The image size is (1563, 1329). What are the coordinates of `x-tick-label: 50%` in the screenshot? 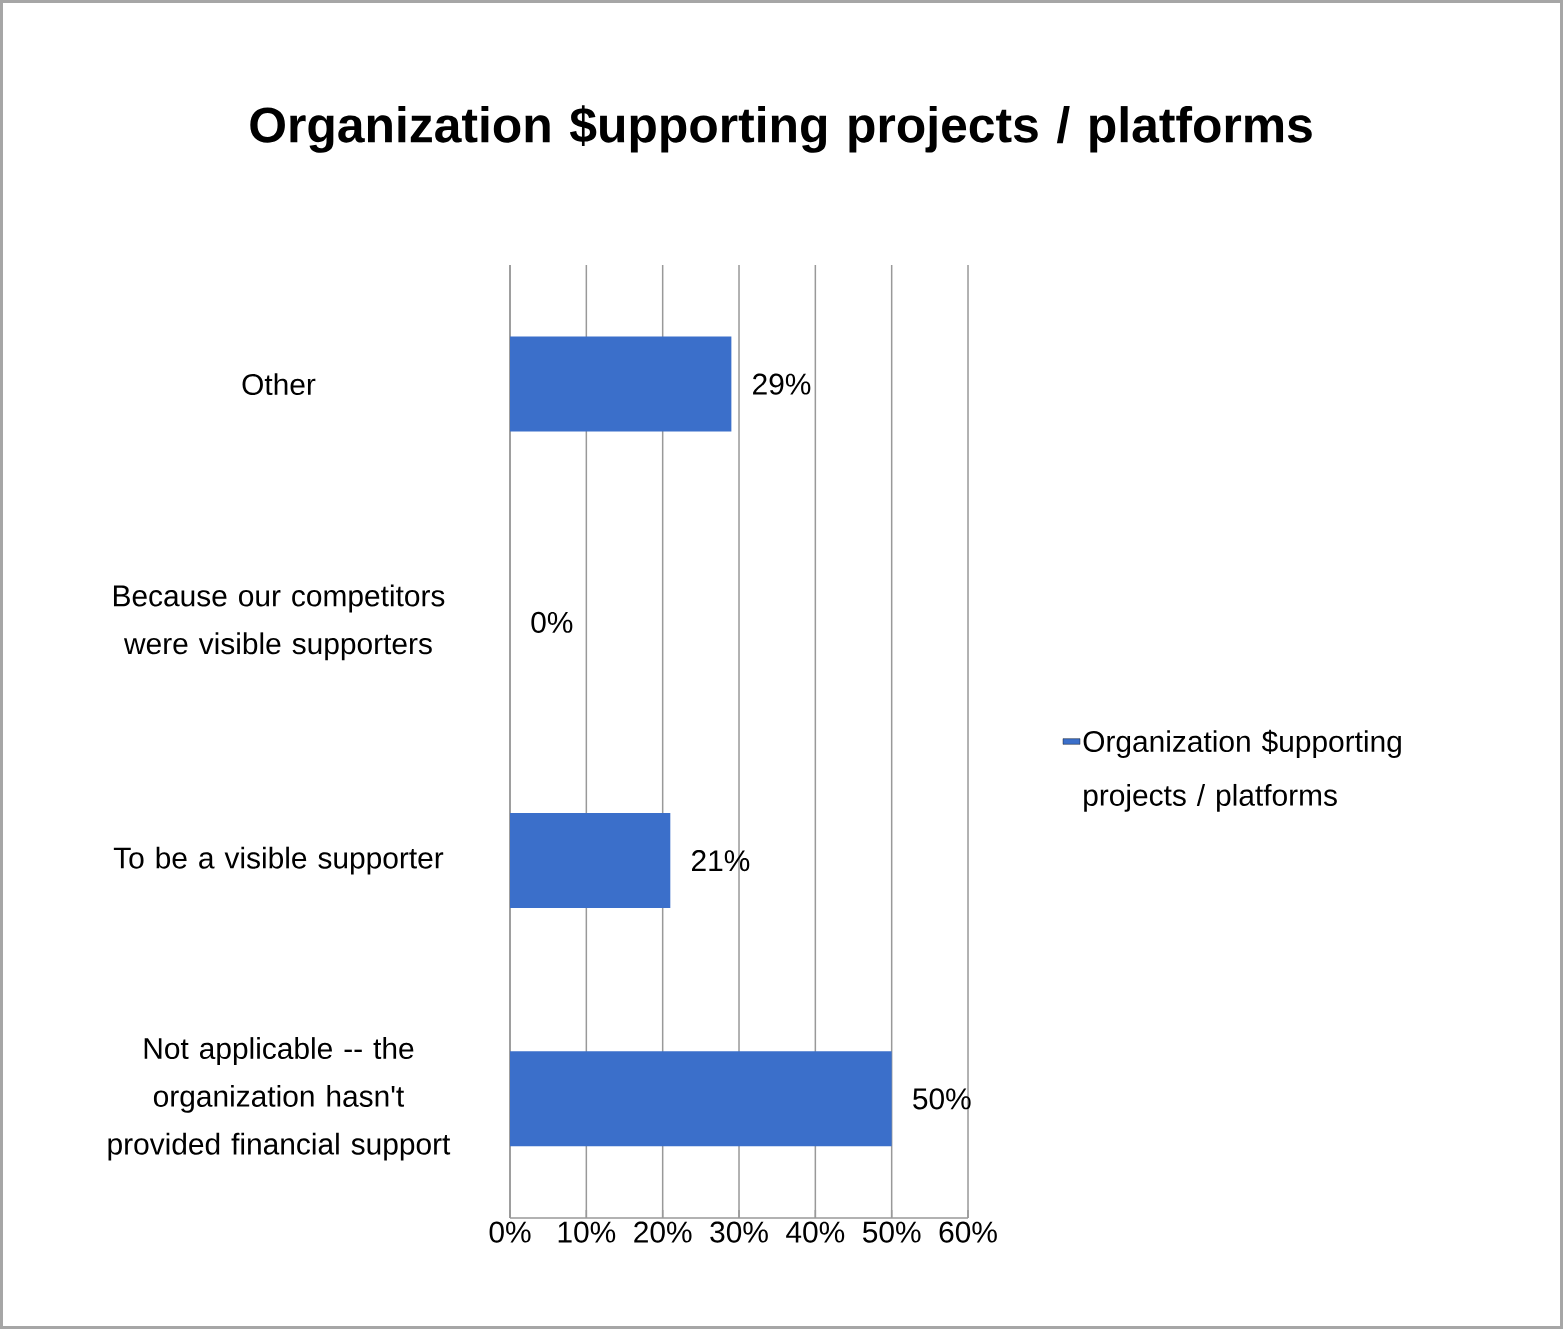 It's located at (891, 1232).